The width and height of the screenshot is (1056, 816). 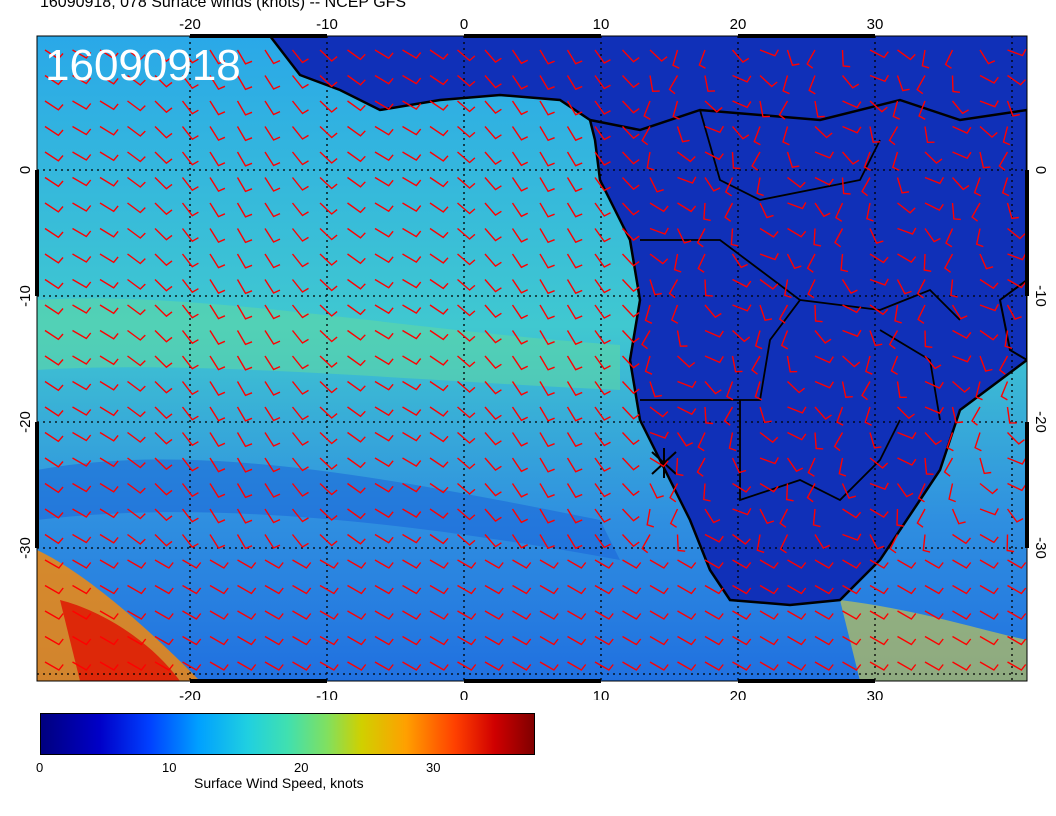 I want to click on country-border, so click(x=820, y=451).